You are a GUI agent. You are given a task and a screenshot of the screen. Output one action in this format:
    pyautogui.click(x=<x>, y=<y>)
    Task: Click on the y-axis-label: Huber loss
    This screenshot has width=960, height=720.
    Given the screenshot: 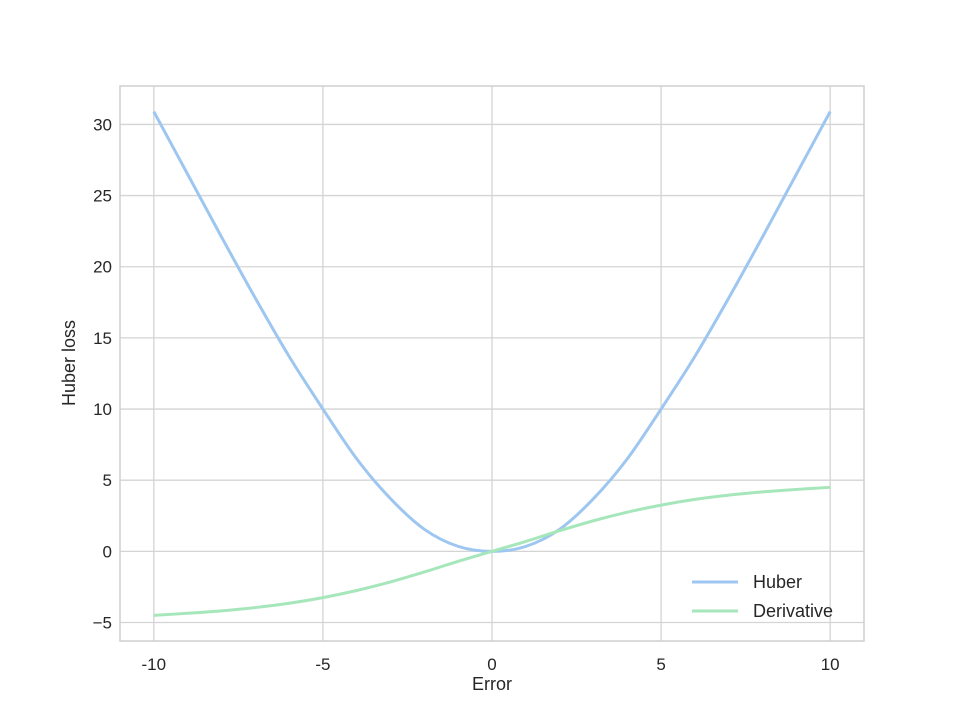 What is the action you would take?
    pyautogui.click(x=69, y=363)
    